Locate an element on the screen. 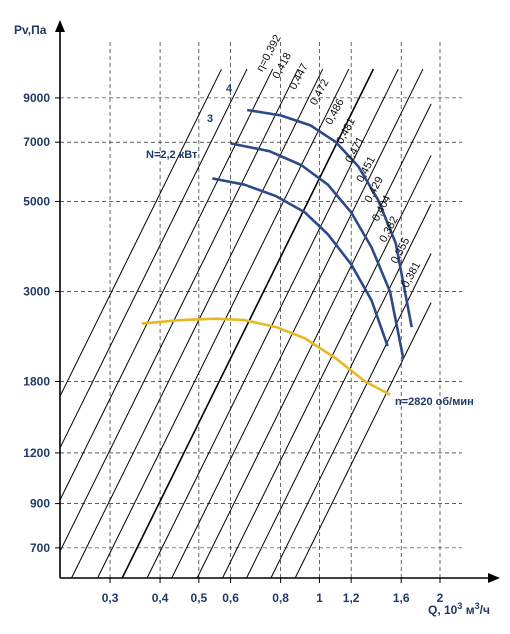  x-axis-title-main: Q, 10 is located at coordinates (443, 610).